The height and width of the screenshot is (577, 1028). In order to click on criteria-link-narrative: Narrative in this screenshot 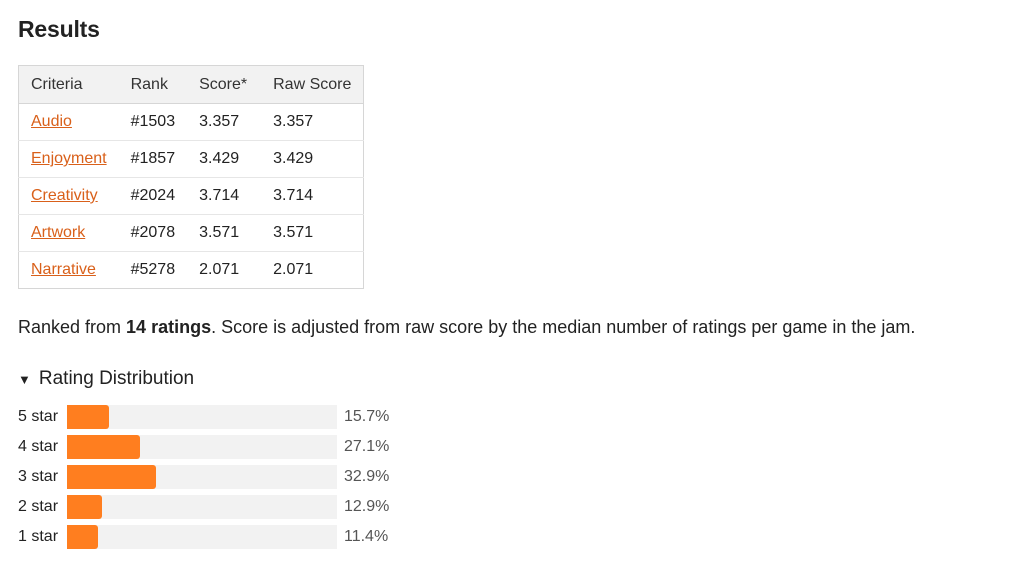, I will do `click(63, 269)`.